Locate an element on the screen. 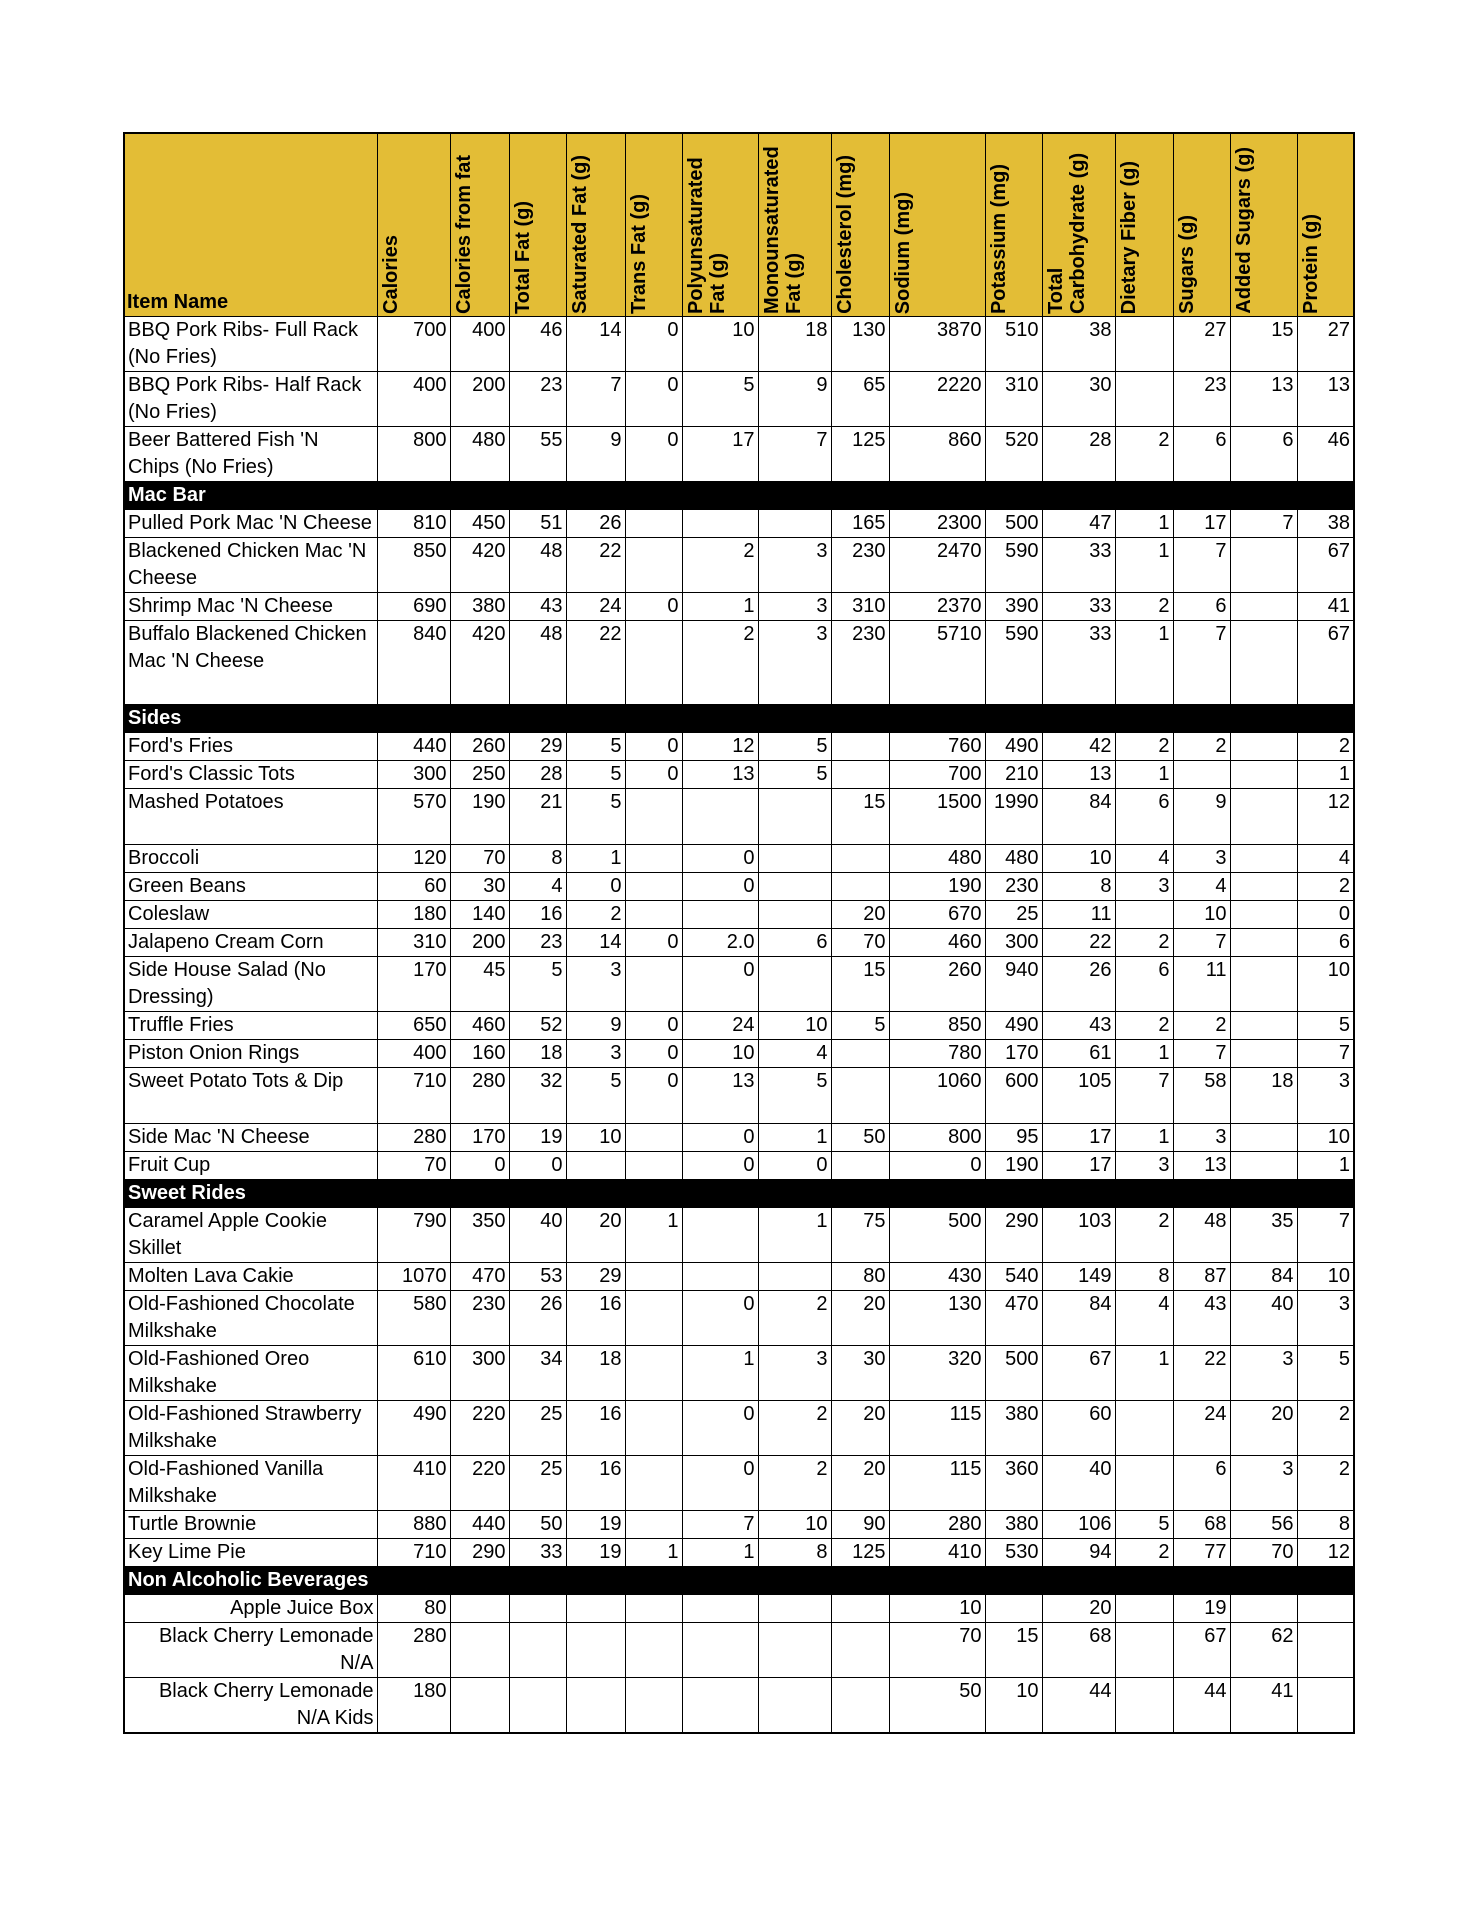 This screenshot has width=1484, height=1920. cell: 280 is located at coordinates (413, 1650).